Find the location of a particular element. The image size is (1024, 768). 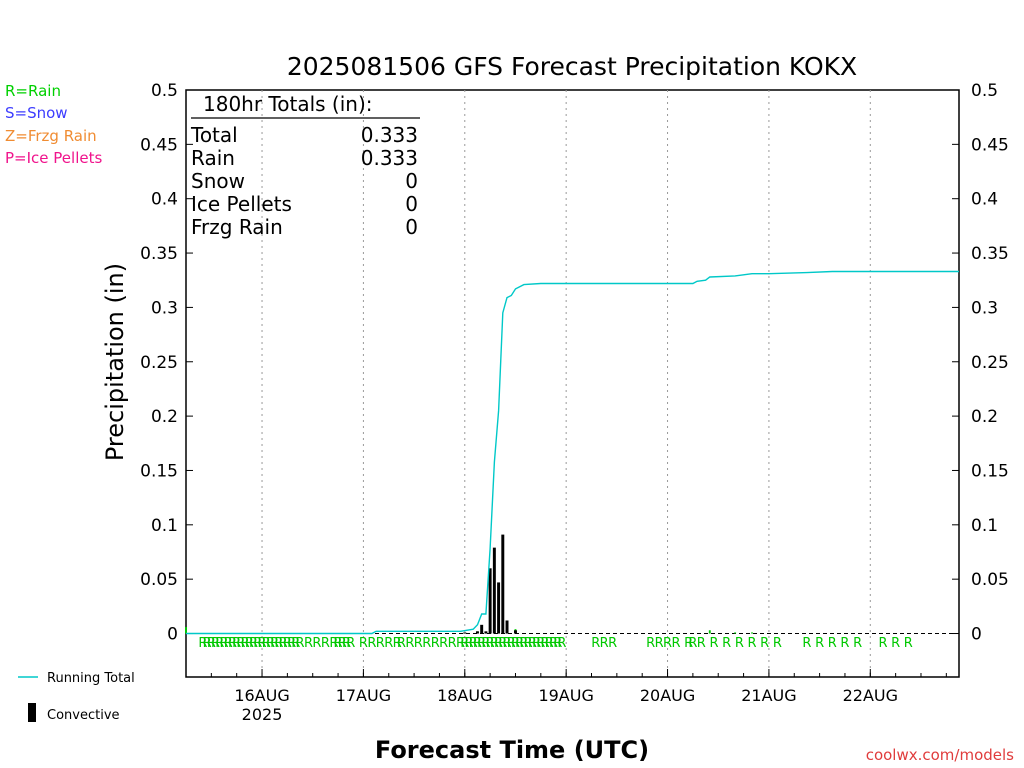

y-tick-label-right: 0.25 is located at coordinates (990, 363).